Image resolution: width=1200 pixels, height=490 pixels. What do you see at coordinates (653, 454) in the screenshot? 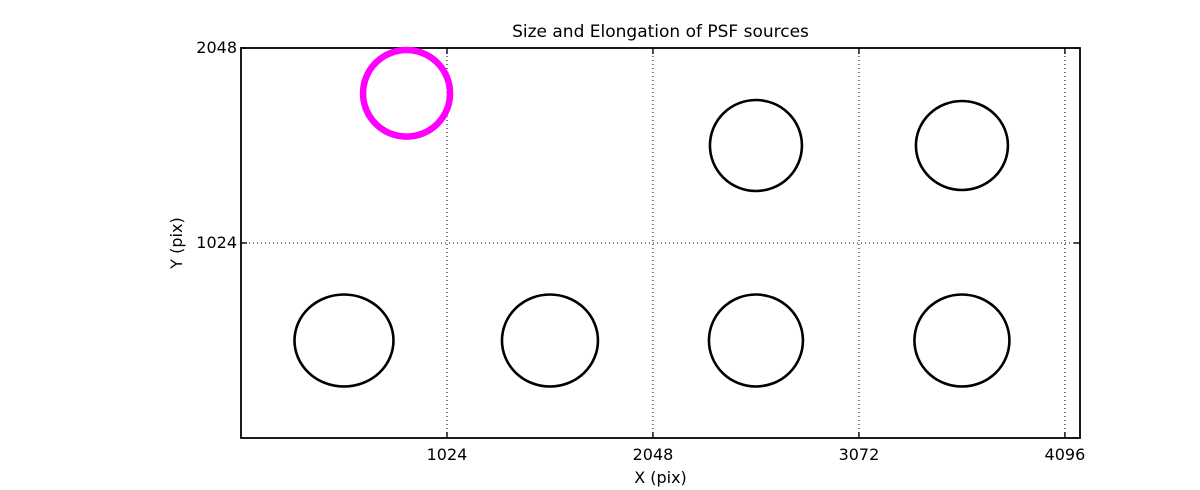
I see `x-tick-label-2048: 2048` at bounding box center [653, 454].